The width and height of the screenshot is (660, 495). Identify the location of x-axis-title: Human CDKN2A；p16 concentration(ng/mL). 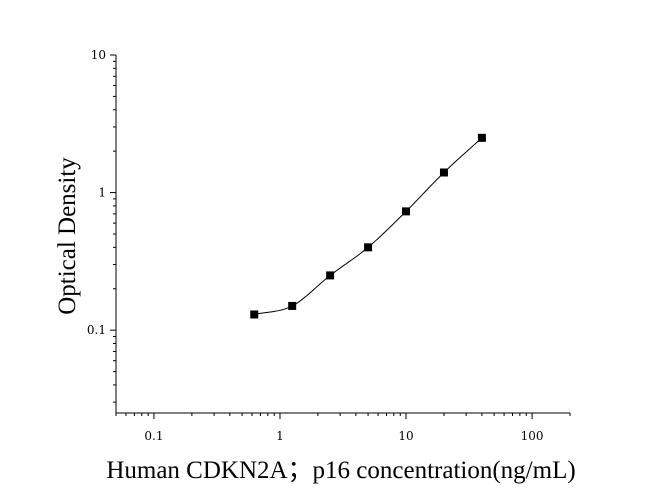
(340, 470).